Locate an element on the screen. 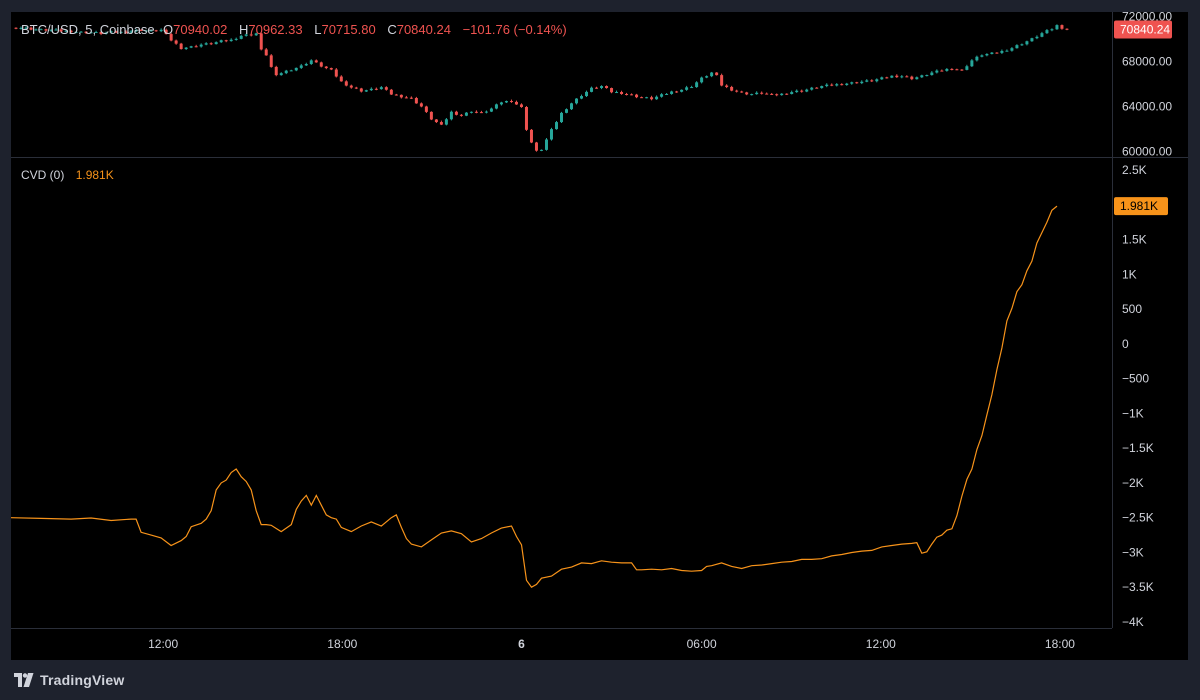 The height and width of the screenshot is (700, 1200). cvd-last-value-tag is located at coordinates (1141, 206).